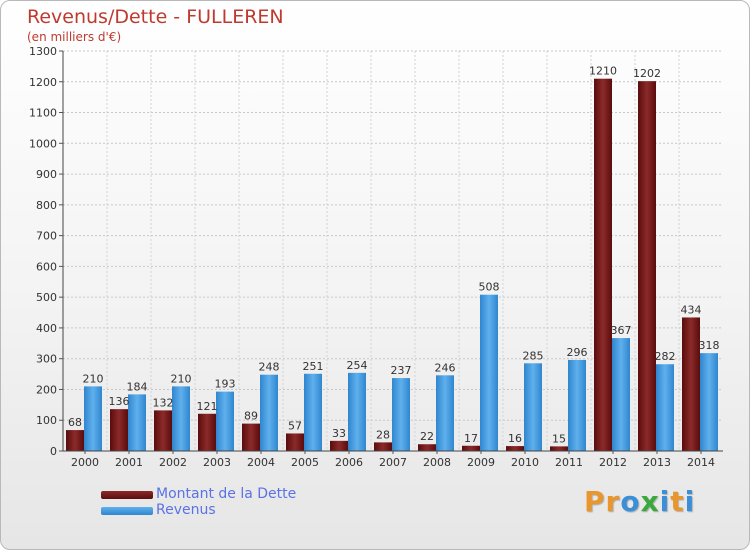 This screenshot has height=550, width=750. I want to click on data-label-dette: 89, so click(251, 416).